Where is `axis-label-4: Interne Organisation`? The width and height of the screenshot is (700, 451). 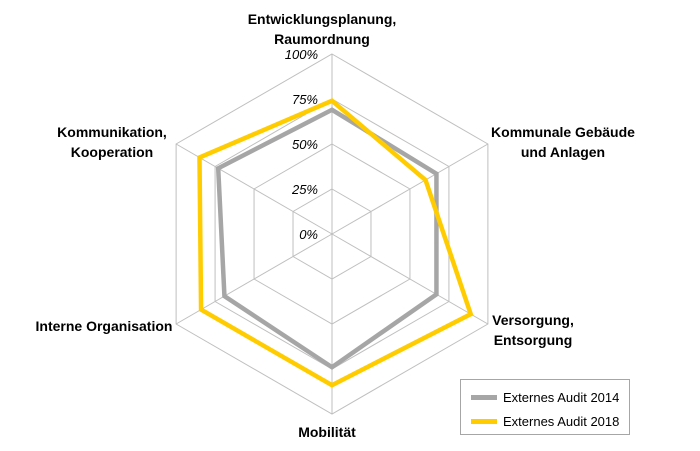
axis-label-4: Interne Organisation is located at coordinates (104, 326).